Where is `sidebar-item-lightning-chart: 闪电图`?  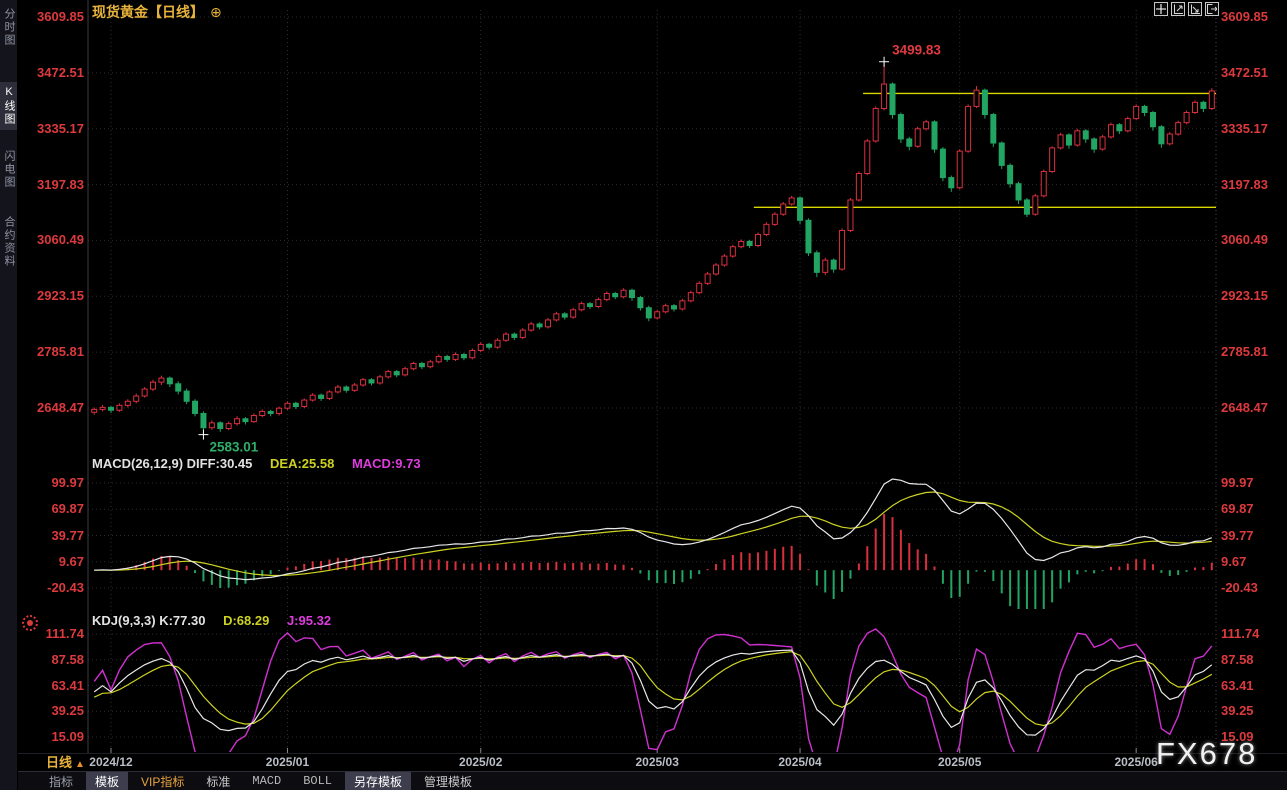
sidebar-item-lightning-chart: 闪电图 is located at coordinates (9, 169).